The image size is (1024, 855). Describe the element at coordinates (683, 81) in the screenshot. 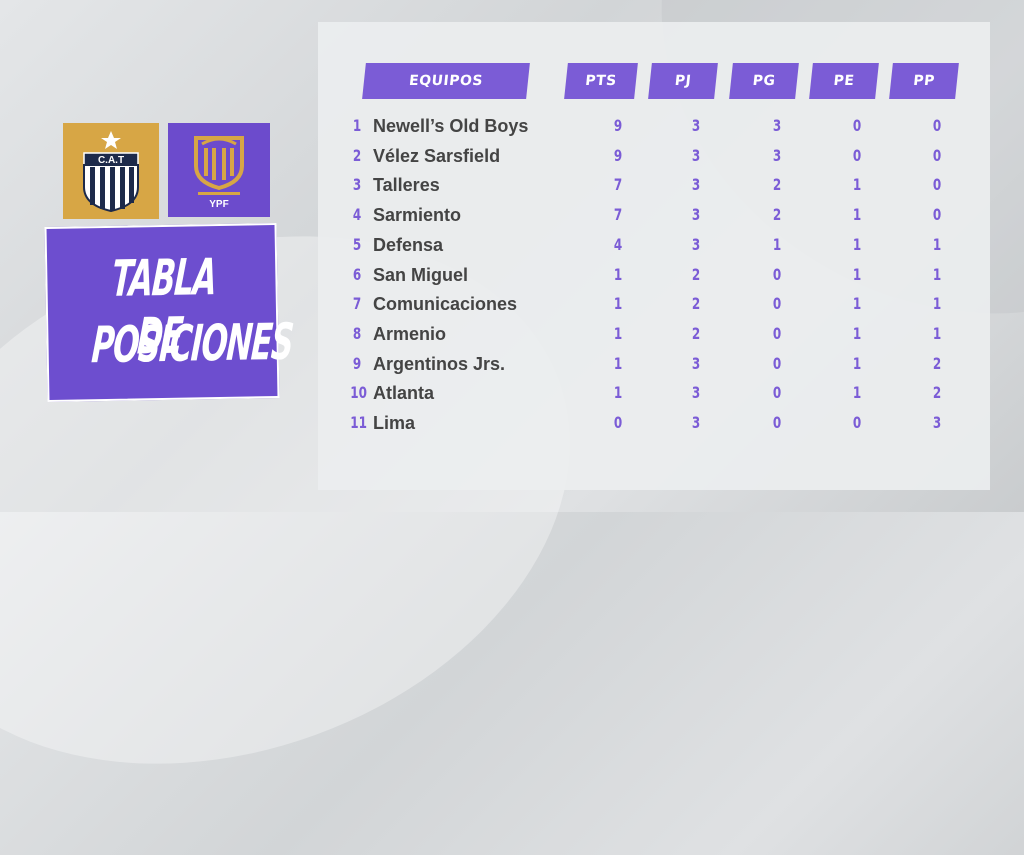

I see `header-pj: PJ` at that location.